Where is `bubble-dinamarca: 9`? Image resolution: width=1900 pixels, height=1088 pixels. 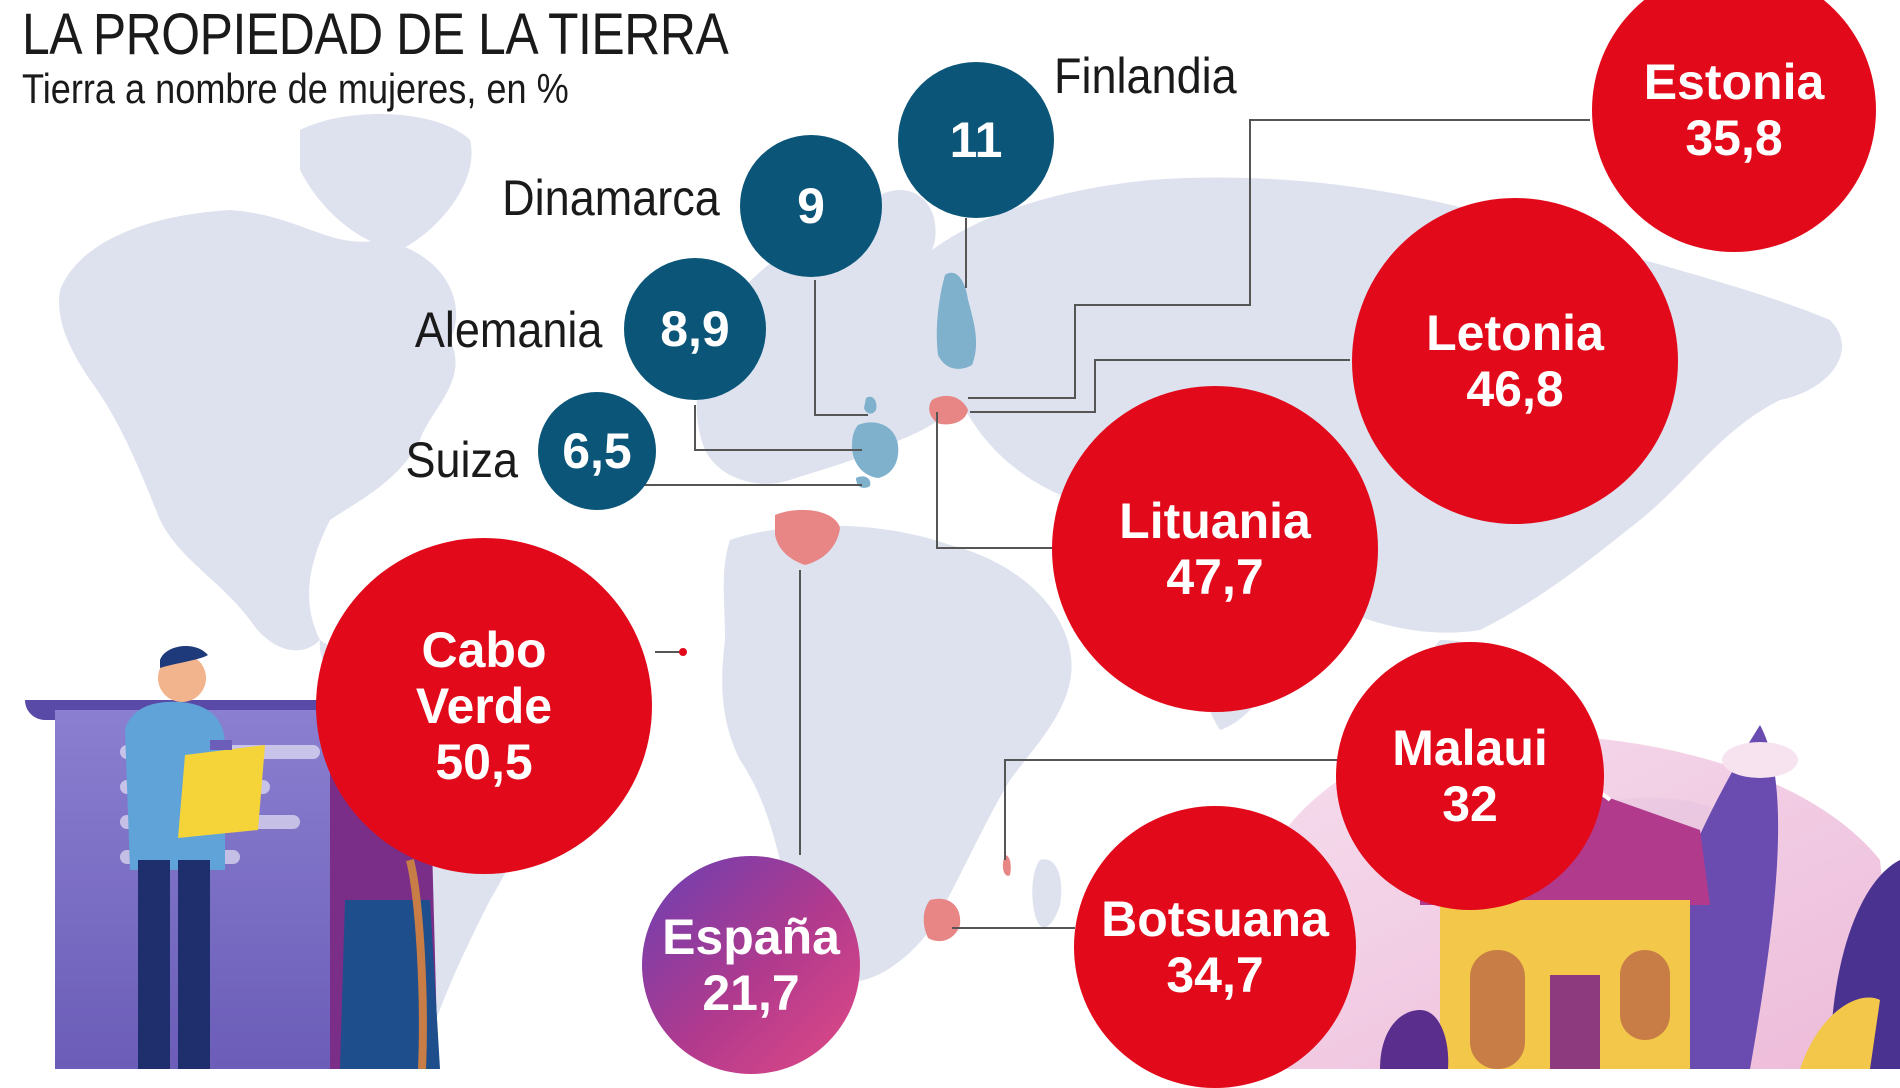 bubble-dinamarca: 9 is located at coordinates (811, 206).